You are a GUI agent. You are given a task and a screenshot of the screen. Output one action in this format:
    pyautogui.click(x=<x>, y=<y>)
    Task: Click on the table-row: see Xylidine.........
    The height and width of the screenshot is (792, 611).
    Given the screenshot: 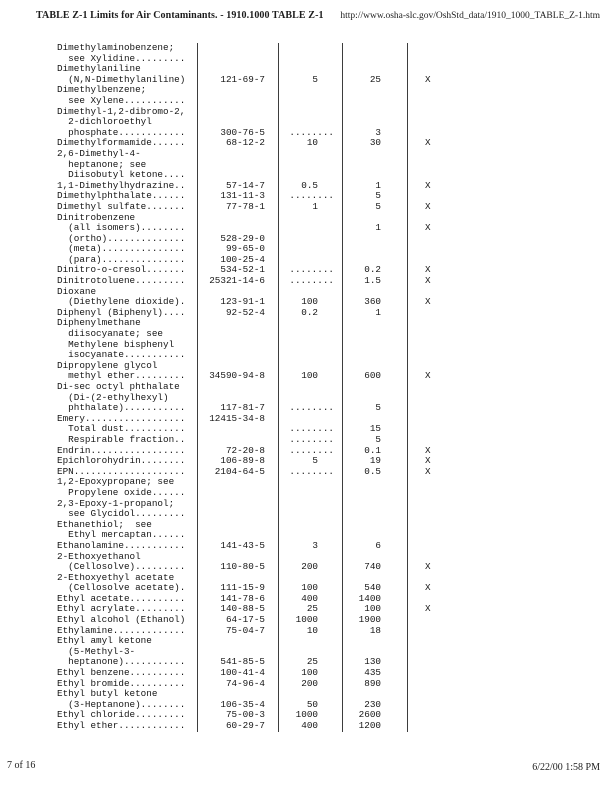 What is the action you would take?
    pyautogui.click(x=262, y=58)
    